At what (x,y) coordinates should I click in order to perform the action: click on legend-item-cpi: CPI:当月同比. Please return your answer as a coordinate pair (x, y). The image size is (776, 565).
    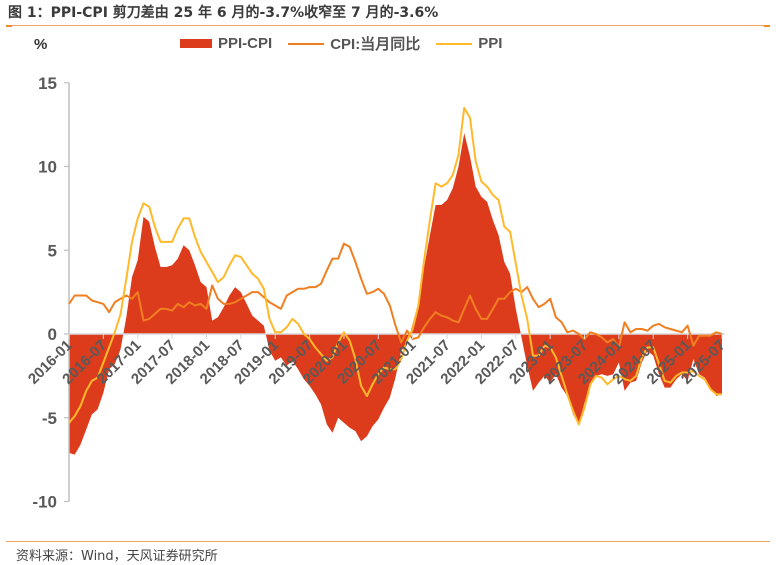
    Looking at the image, I should click on (354, 43).